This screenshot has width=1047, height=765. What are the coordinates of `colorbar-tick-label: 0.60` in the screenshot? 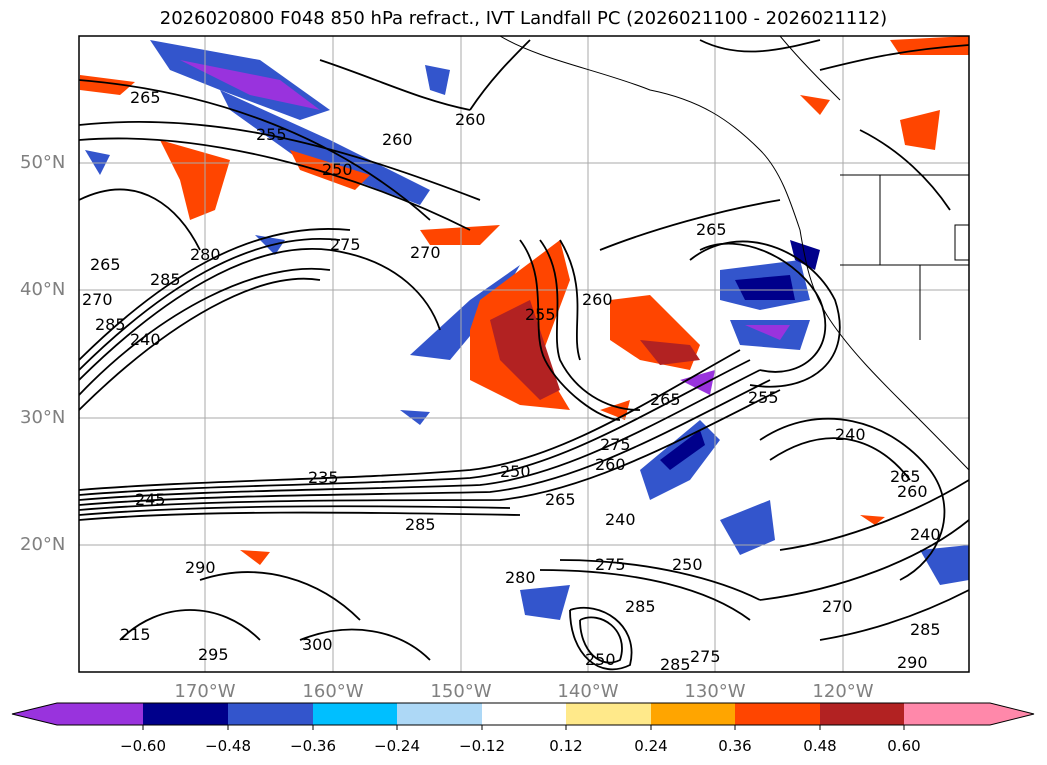 It's located at (904, 746).